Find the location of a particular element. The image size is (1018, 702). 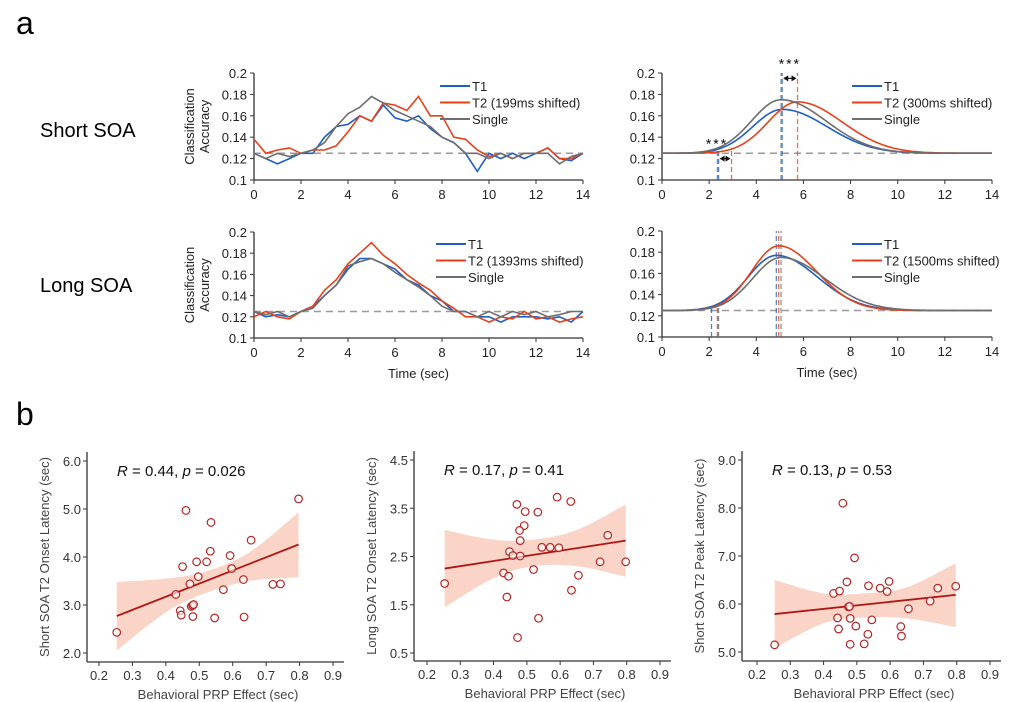

row-label-short-soa: Short SOA is located at coordinates (88, 131).